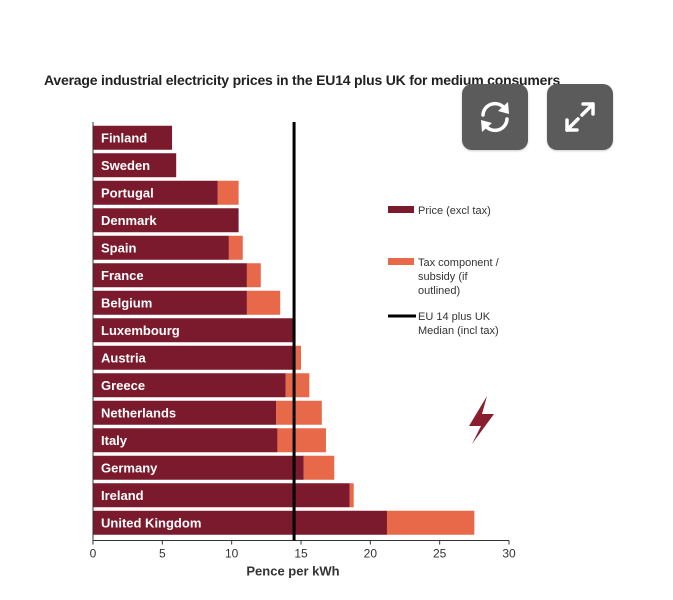 This screenshot has width=673, height=600. Describe the element at coordinates (459, 263) in the screenshot. I see `legend-label: Tax component /` at that location.